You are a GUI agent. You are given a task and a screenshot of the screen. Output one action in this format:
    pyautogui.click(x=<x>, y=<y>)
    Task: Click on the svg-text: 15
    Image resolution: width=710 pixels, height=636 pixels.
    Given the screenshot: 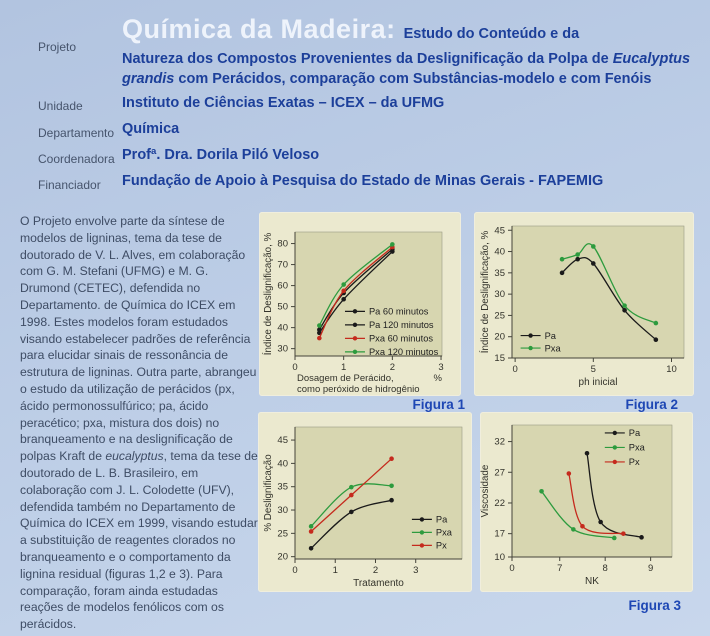 What is the action you would take?
    pyautogui.click(x=499, y=358)
    